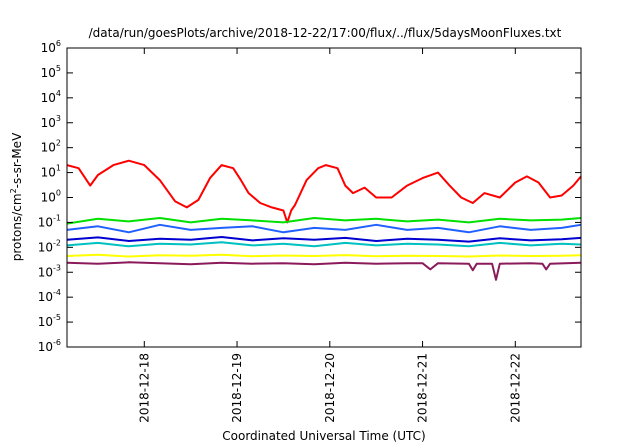  I want to click on y-tick-label: 10³, so click(51, 122).